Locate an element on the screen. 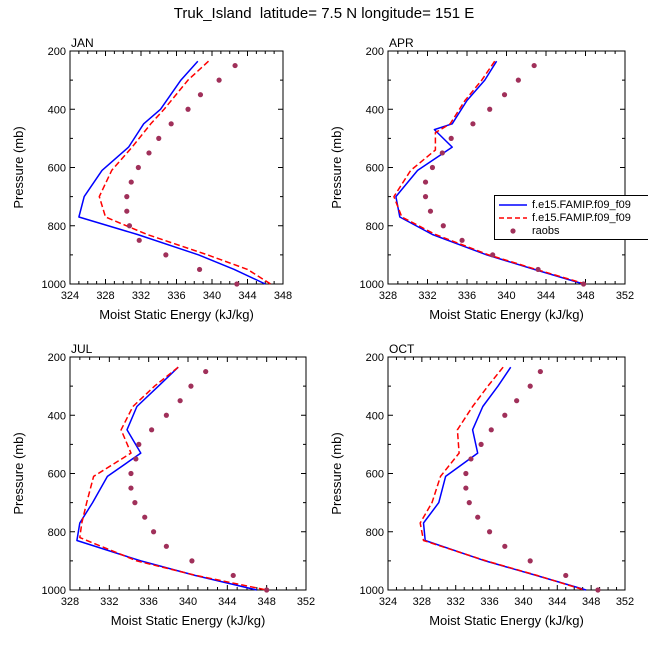 This screenshot has height=648, width=648. panel-title: JUL is located at coordinates (82, 349).